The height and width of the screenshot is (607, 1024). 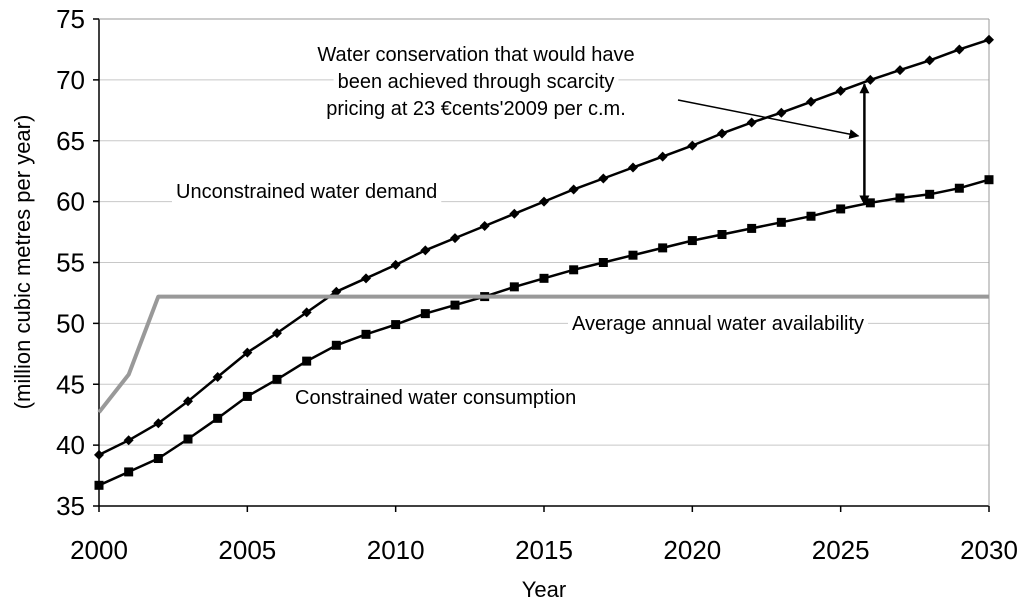 What do you see at coordinates (70, 141) in the screenshot?
I see `y-tick-label: 65` at bounding box center [70, 141].